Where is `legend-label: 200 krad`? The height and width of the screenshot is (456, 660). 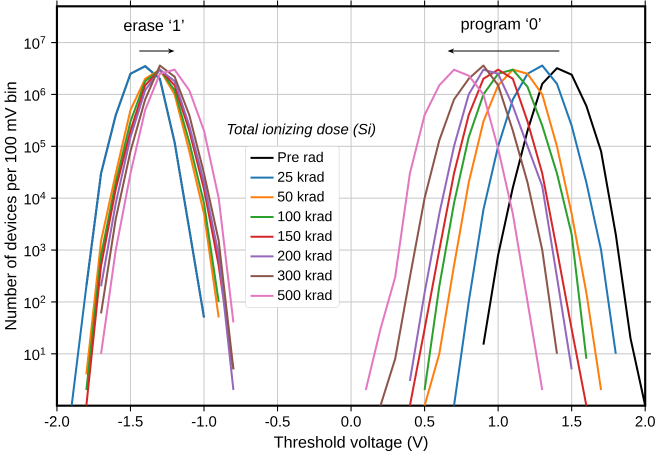
legend-label: 200 krad is located at coordinates (305, 255).